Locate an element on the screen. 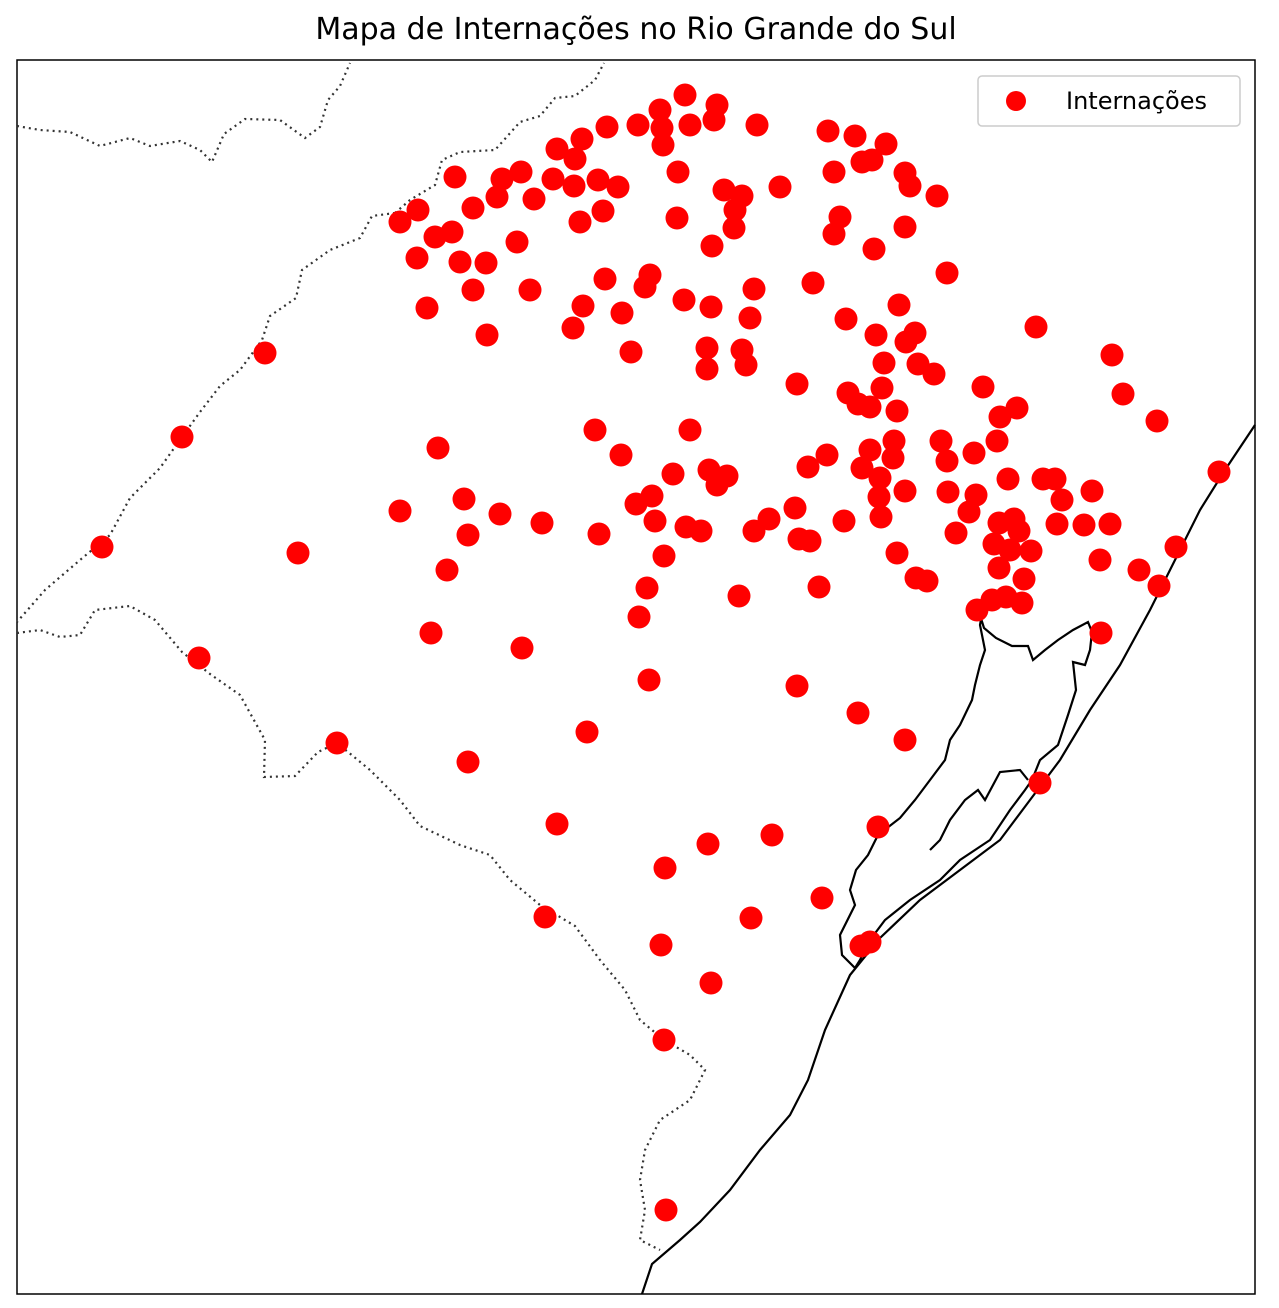 The height and width of the screenshot is (1308, 1279). legend: Internações is located at coordinates (1109, 101).